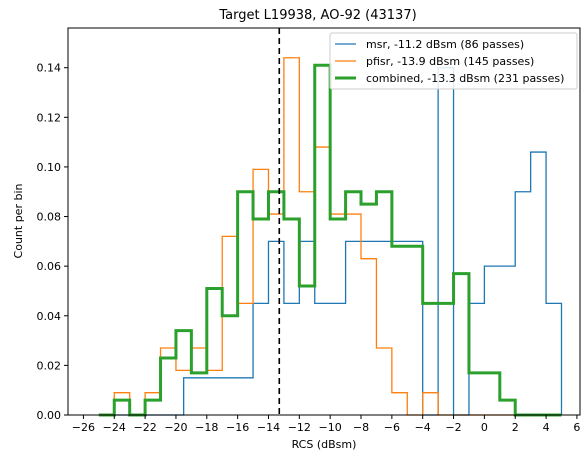 The image size is (587, 455). I want to click on x-tick-label: −22, so click(144, 427).